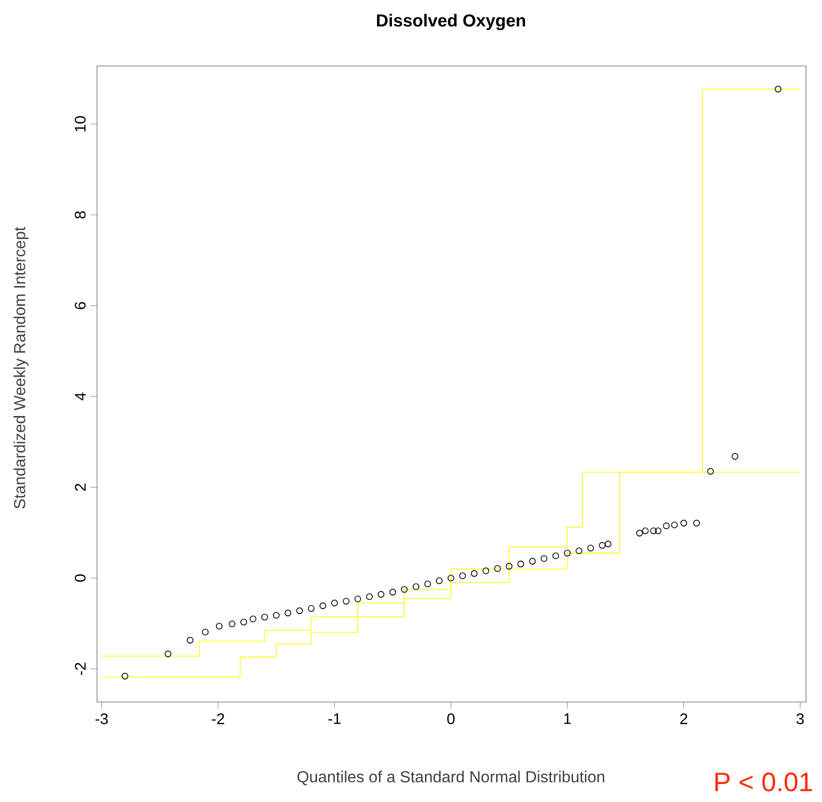 This screenshot has width=822, height=802. I want to click on y-tick-label: 10, so click(80, 124).